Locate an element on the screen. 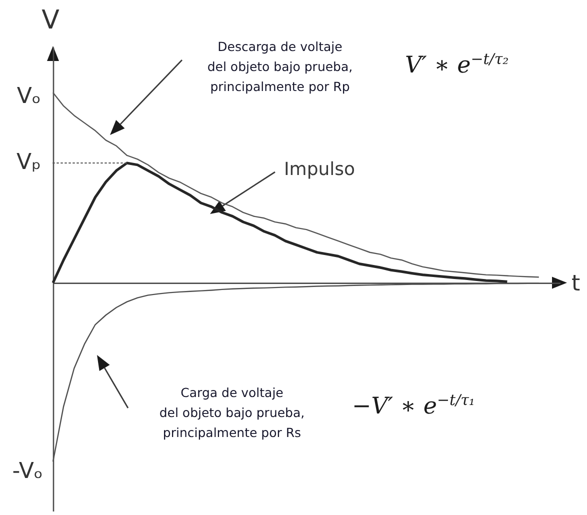 This screenshot has width=587, height=515. annotation: Impulso is located at coordinates (320, 170).